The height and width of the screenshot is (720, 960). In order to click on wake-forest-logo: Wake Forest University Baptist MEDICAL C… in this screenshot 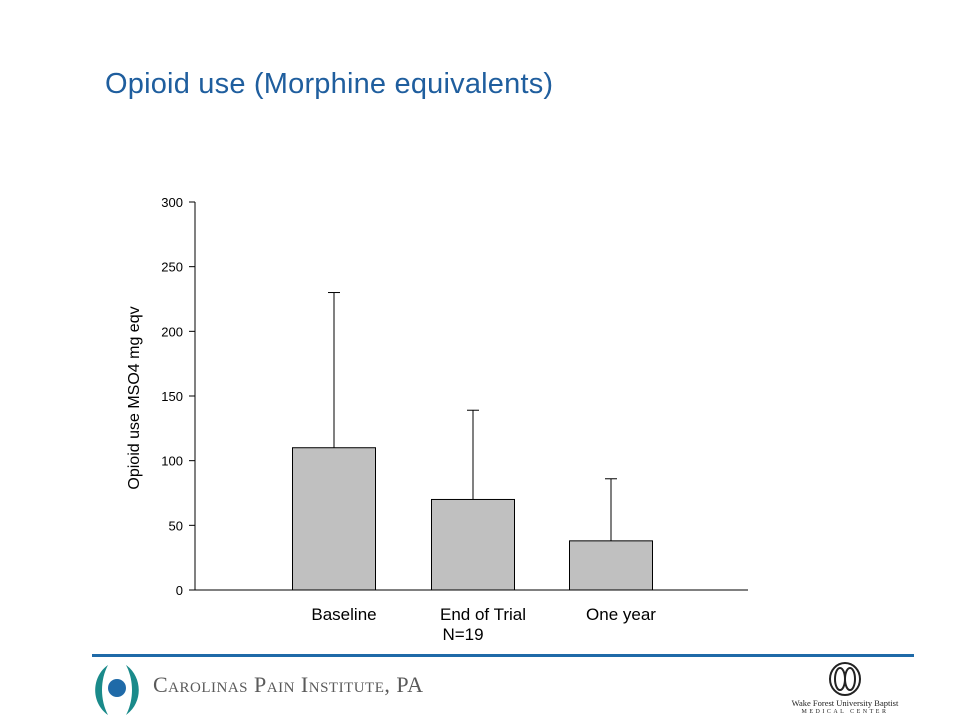, I will do `click(845, 691)`.